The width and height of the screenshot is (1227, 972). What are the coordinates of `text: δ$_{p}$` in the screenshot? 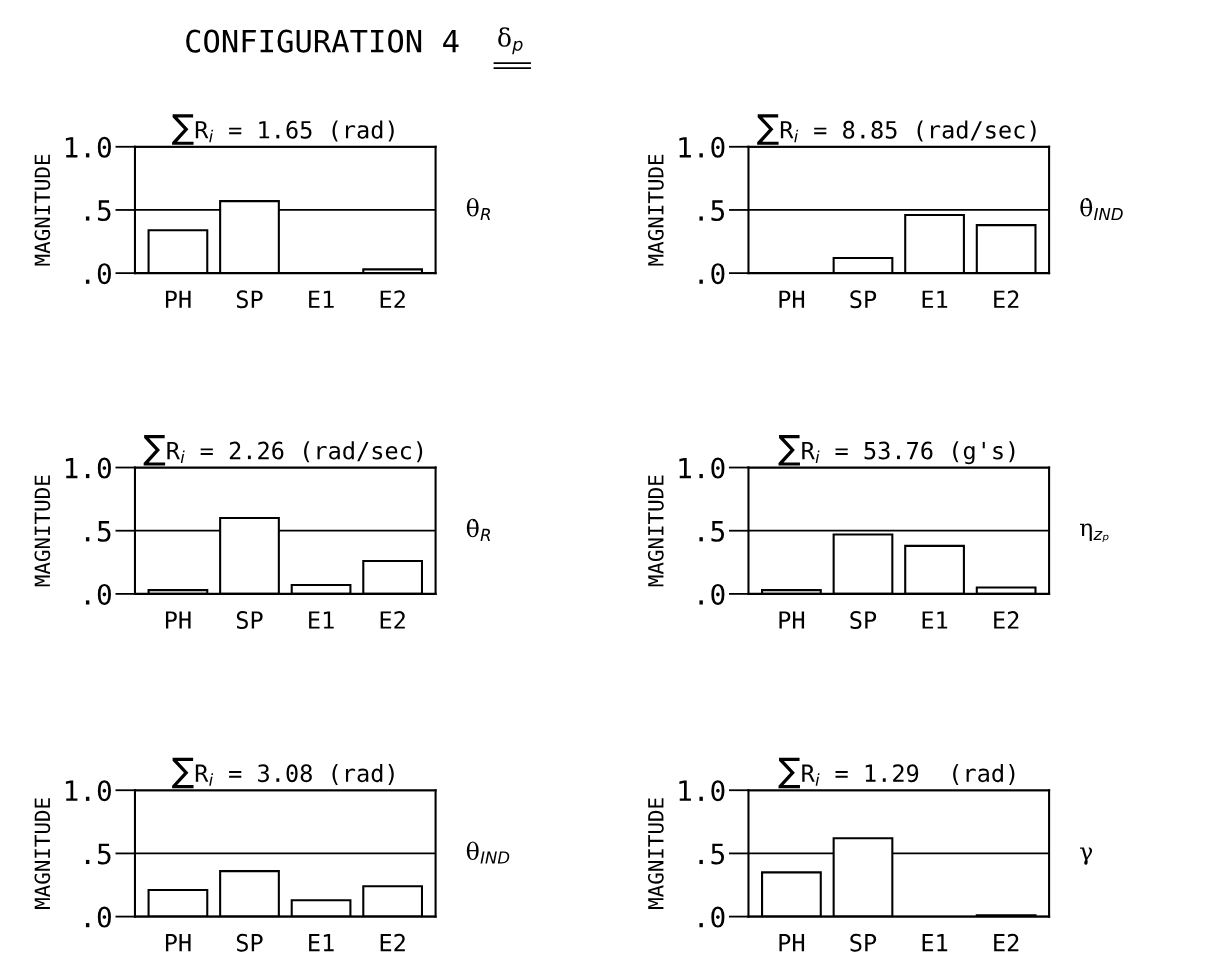 It's located at (510, 41).